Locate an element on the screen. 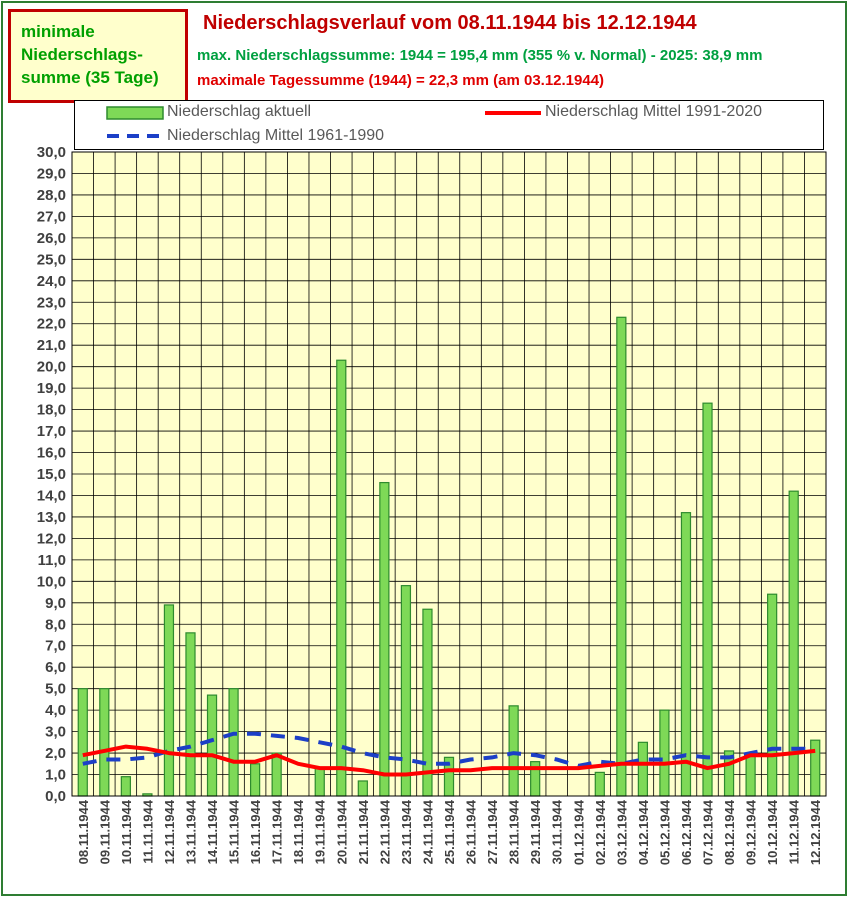 Image resolution: width=852 pixels, height=901 pixels. badge-line-3: summe (35 Tage) is located at coordinates (90, 77).